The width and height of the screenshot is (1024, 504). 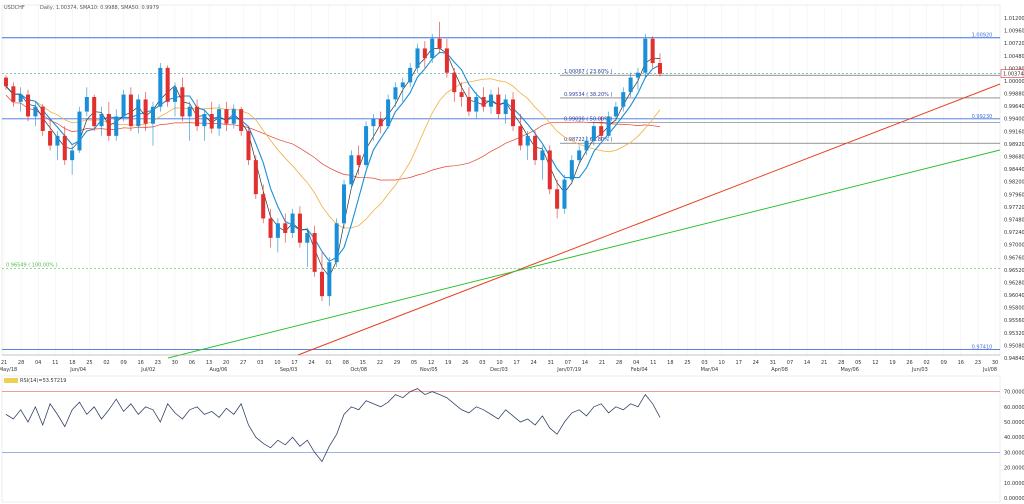 What do you see at coordinates (1014, 82) in the screenshot?
I see `price-tick-label: 1.00000` at bounding box center [1014, 82].